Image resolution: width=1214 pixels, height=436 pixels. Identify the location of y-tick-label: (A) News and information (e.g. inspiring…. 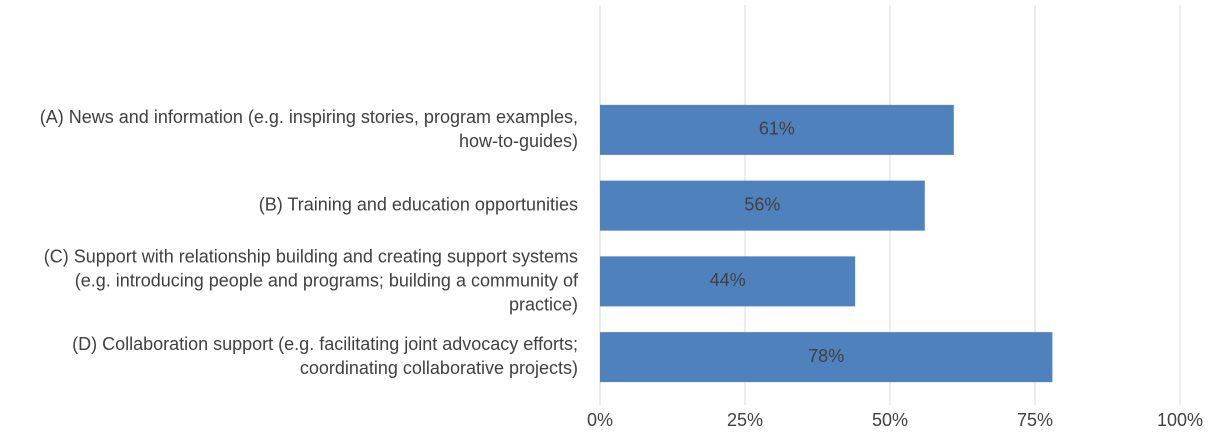
(309, 129).